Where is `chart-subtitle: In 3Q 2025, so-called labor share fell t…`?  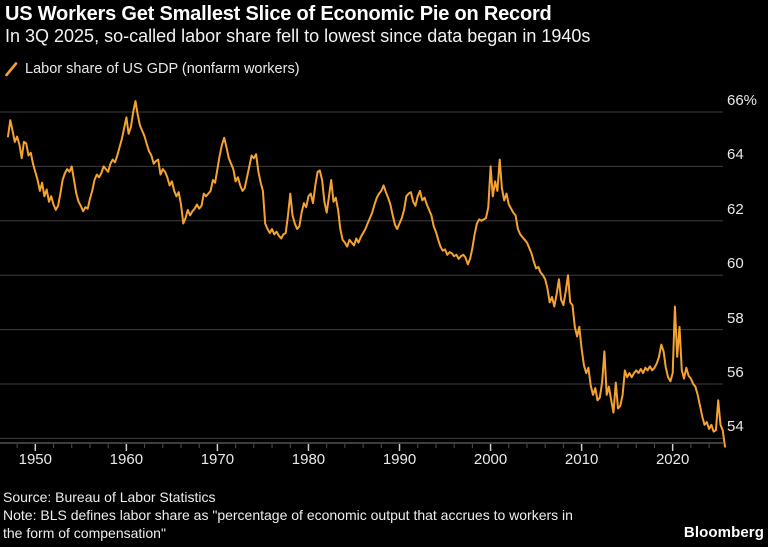 chart-subtitle: In 3Q 2025, so-called labor share fell t… is located at coordinates (298, 36).